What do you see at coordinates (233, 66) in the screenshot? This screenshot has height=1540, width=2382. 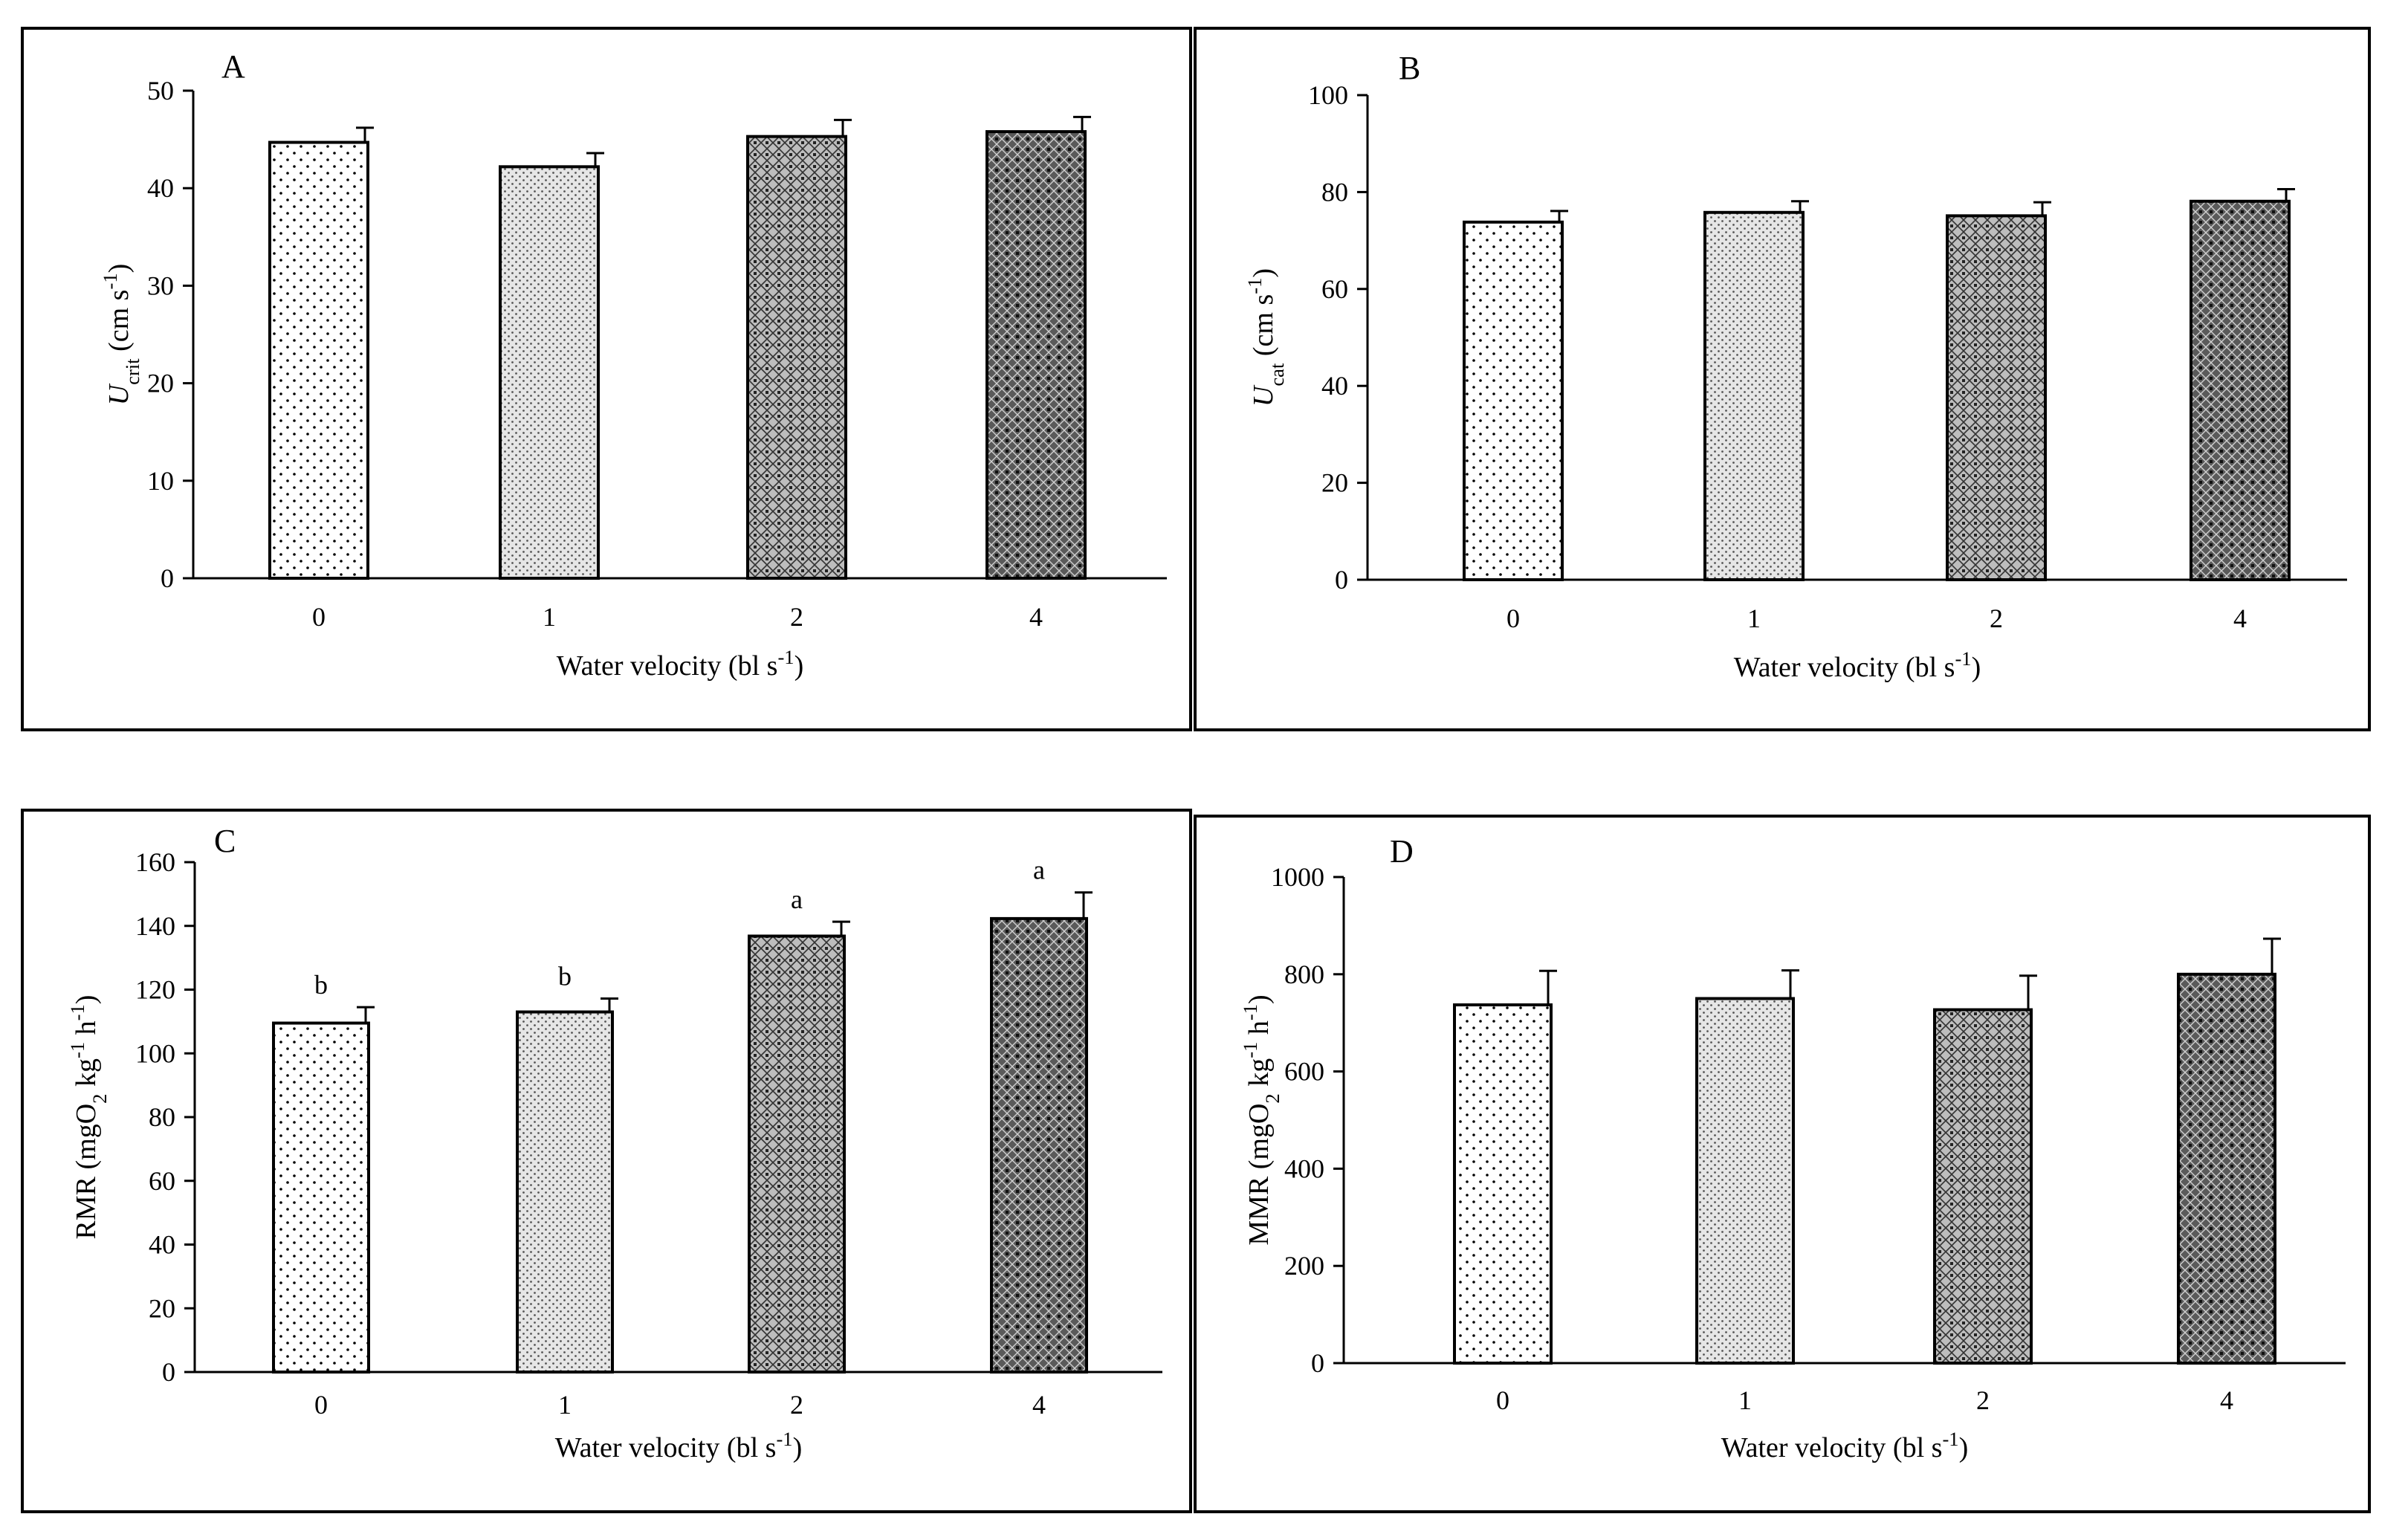 I see `panel-letter: A` at bounding box center [233, 66].